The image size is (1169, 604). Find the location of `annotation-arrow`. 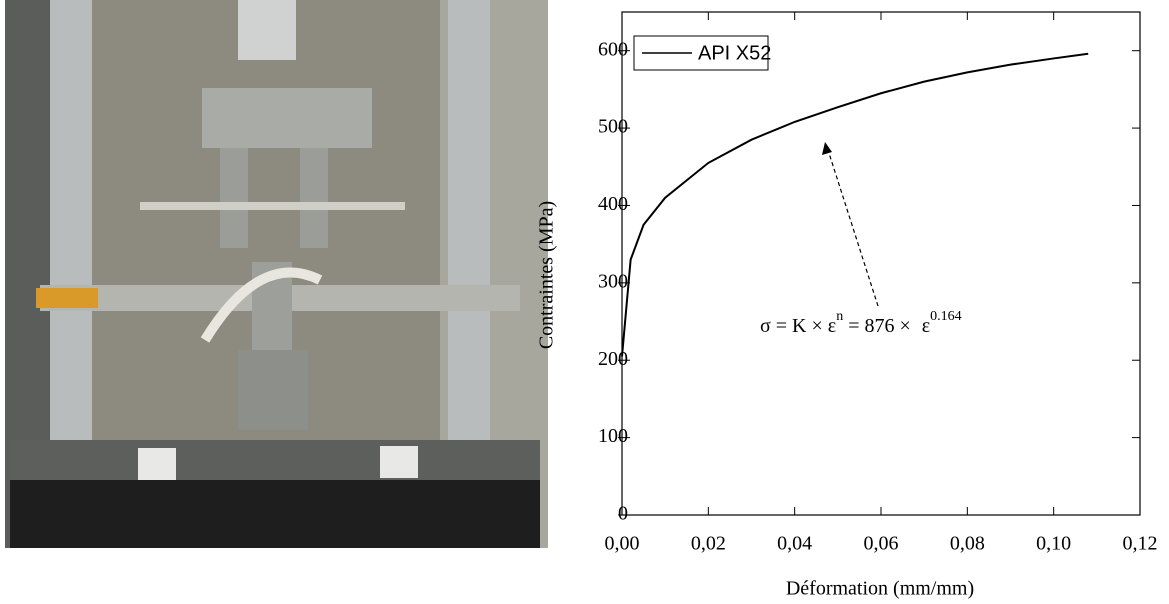

annotation-arrow is located at coordinates (853, 228).